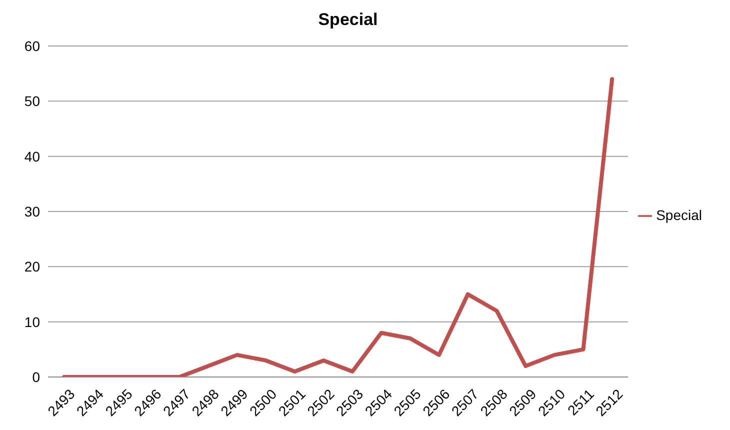  What do you see at coordinates (32, 211) in the screenshot?
I see `y-tick-label: 30` at bounding box center [32, 211].